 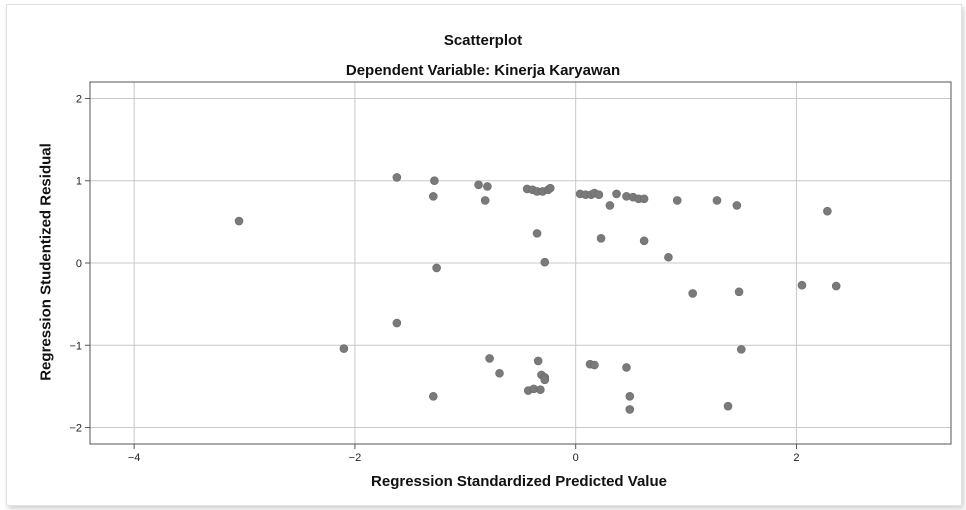 I want to click on x-tick-label: 2, so click(x=796, y=458).